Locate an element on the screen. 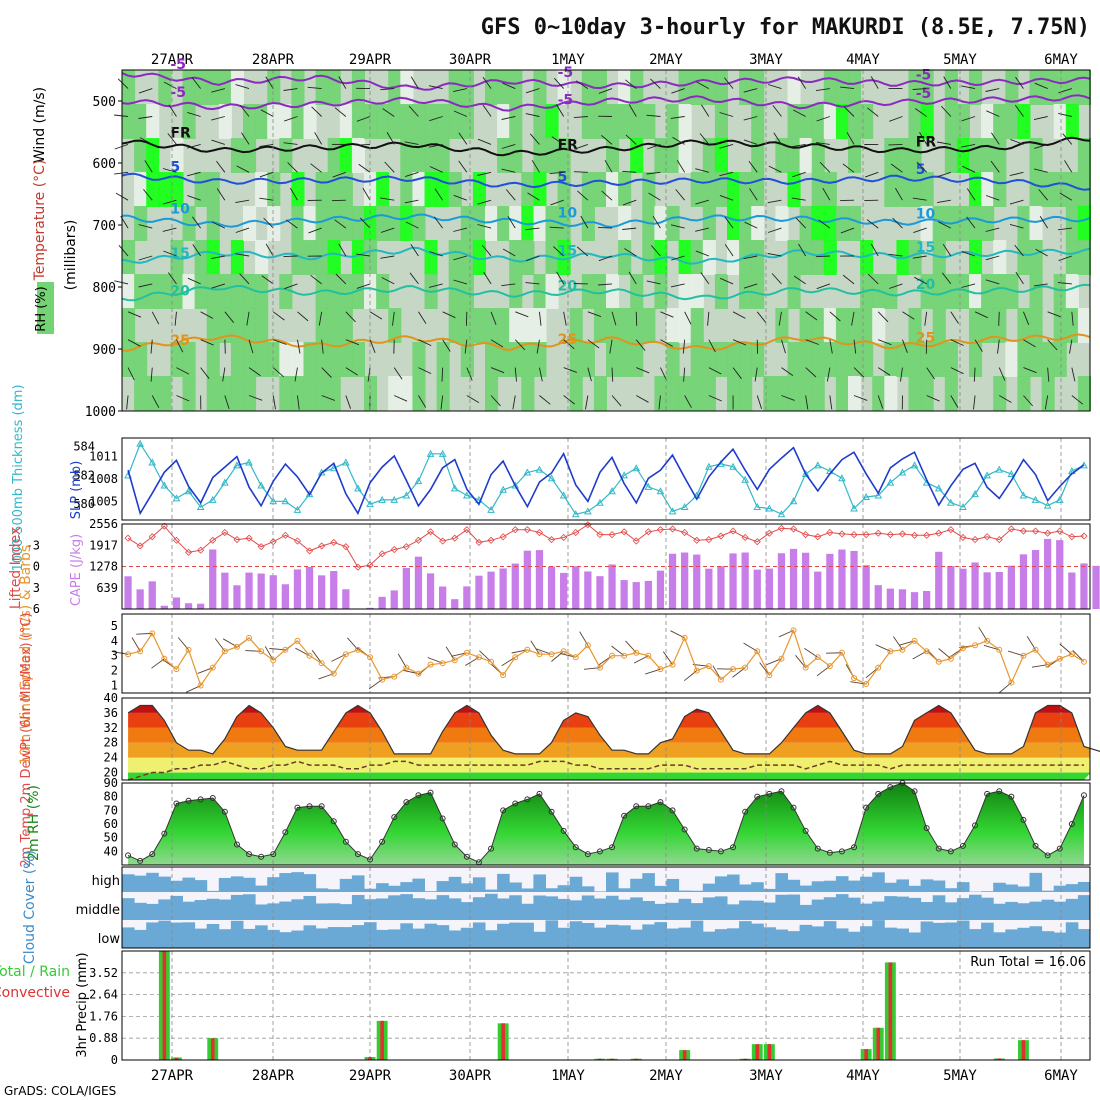 The height and width of the screenshot is (1100, 1100). date-label-top: 27APR is located at coordinates (172, 60).